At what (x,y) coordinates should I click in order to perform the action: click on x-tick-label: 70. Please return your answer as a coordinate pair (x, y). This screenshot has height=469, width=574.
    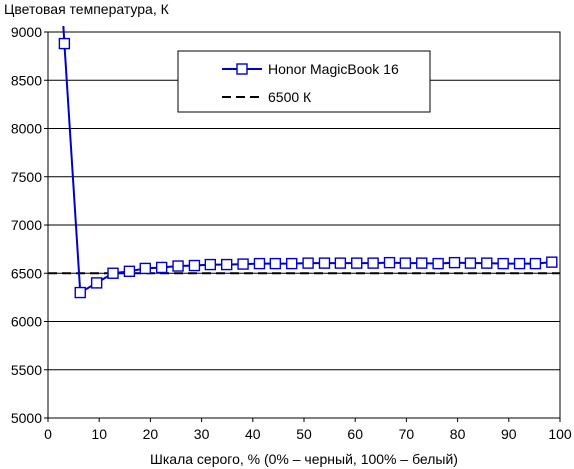
    Looking at the image, I should click on (407, 434).